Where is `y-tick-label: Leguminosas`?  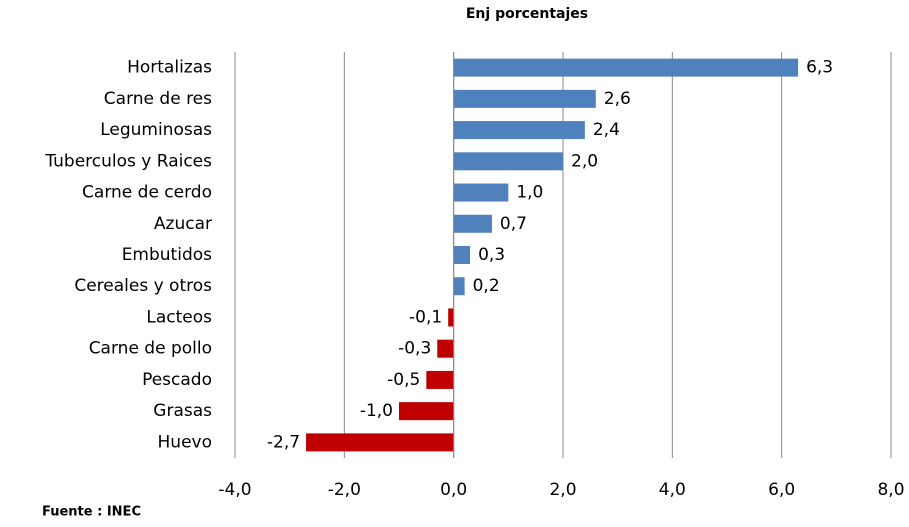
y-tick-label: Leguminosas is located at coordinates (156, 130).